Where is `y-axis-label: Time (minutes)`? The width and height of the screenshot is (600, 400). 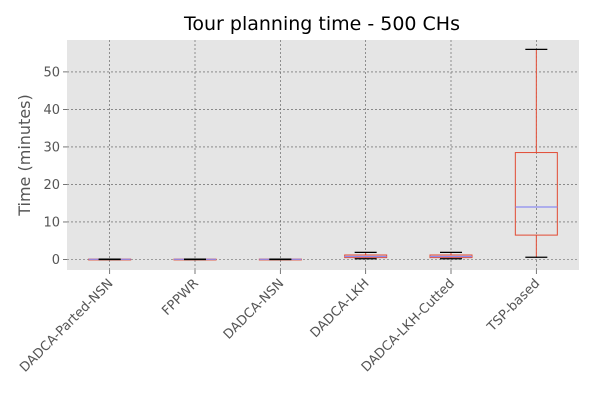
y-axis-label: Time (minutes) is located at coordinates (24, 155).